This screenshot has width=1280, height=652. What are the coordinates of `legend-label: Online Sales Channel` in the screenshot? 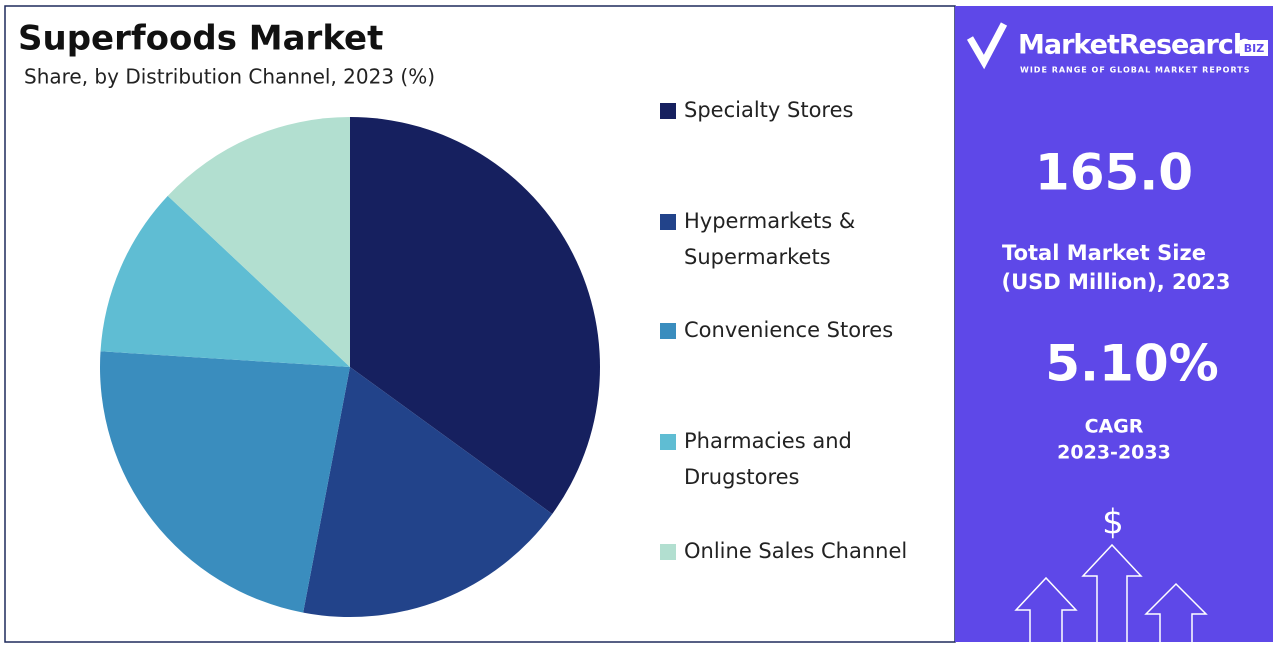 It's located at (795, 551).